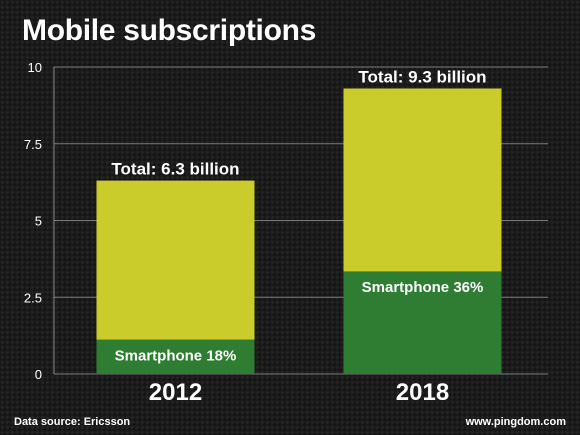  What do you see at coordinates (38, 374) in the screenshot?
I see `y-tick-label: 0` at bounding box center [38, 374].